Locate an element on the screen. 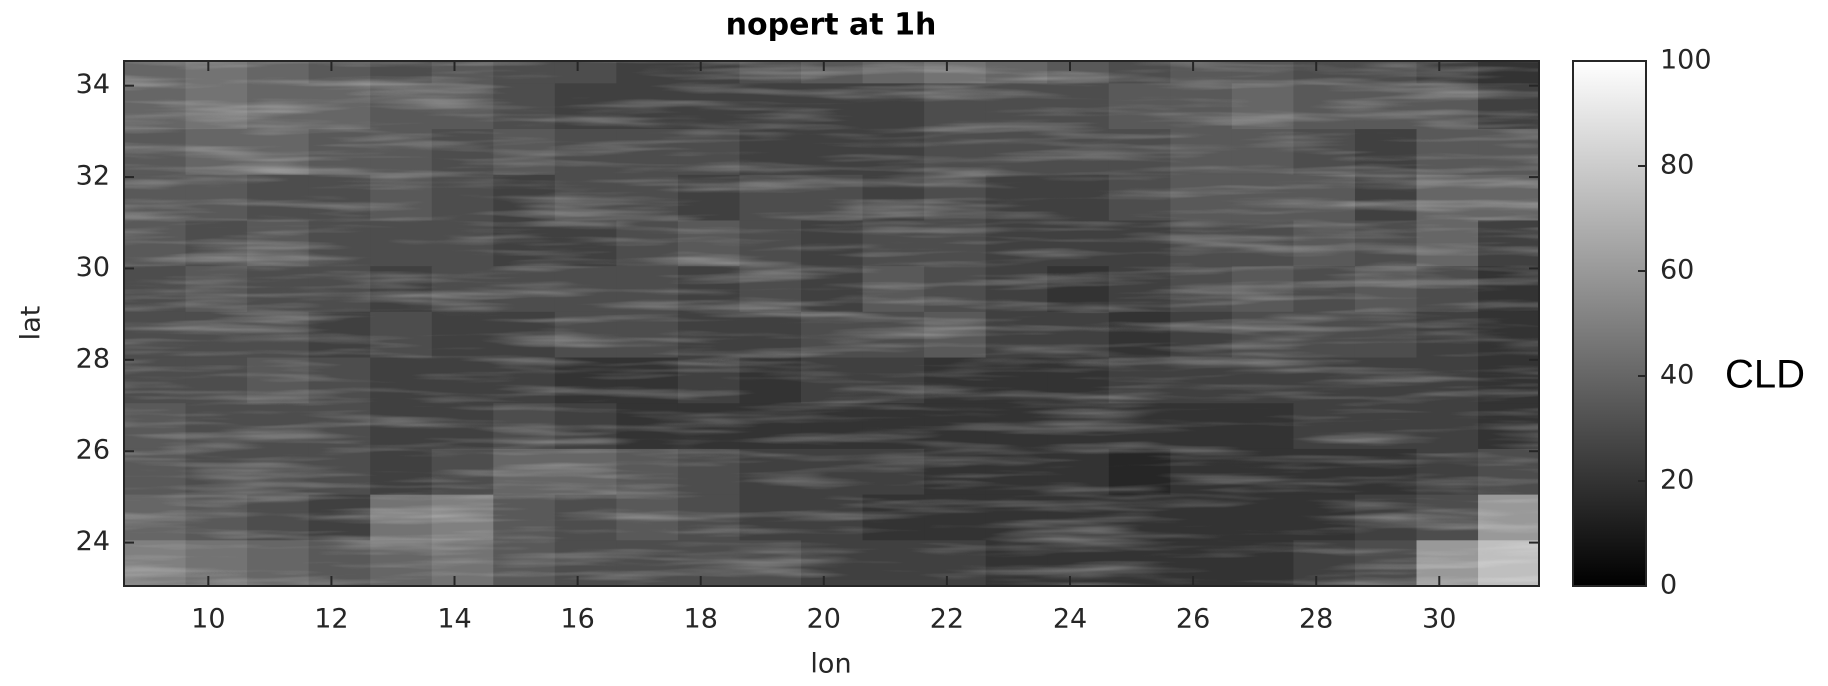  y-axis-label: lat is located at coordinates (31, 323).